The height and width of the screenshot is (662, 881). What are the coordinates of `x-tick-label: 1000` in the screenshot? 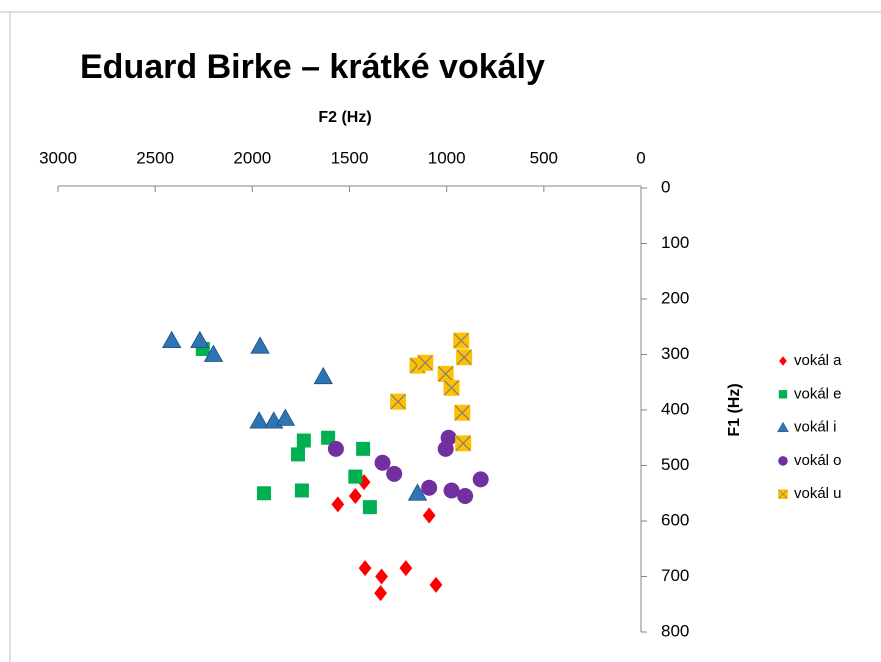 It's located at (447, 157).